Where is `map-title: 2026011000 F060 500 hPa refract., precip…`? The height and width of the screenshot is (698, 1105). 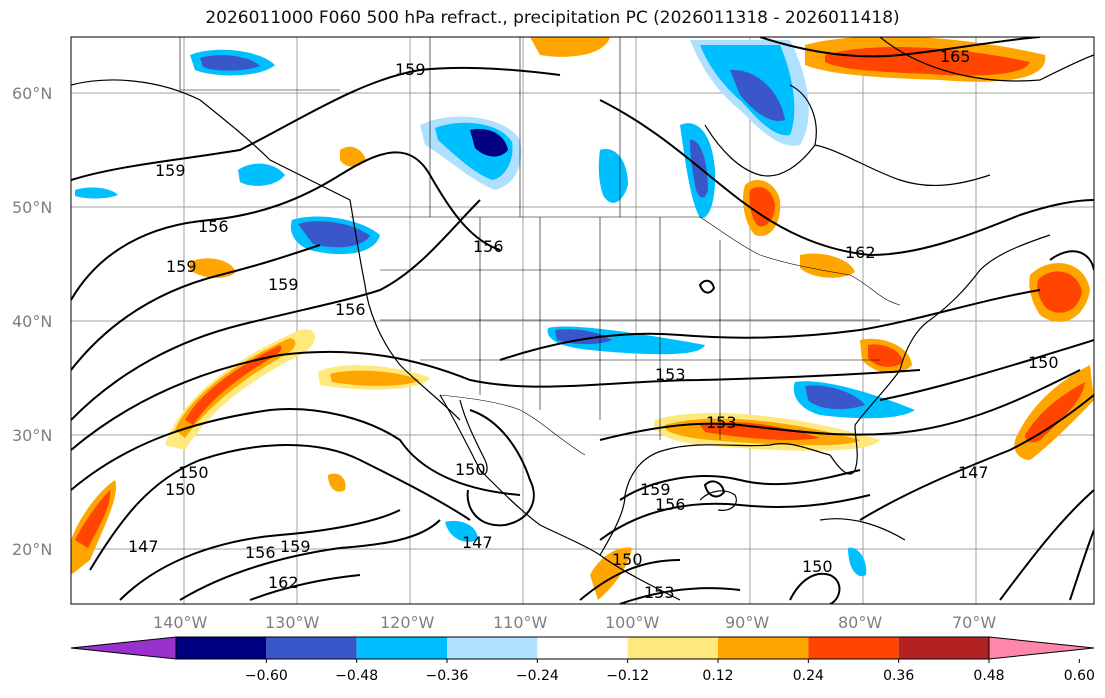 map-title: 2026011000 F060 500 hPa refract., precip… is located at coordinates (552, 18).